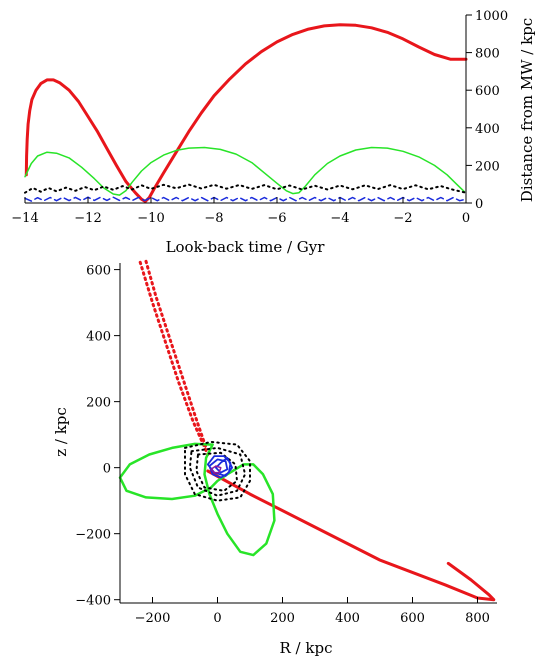 The width and height of the screenshot is (538, 668). I want to click on bottom-y-axis-label: z / kpc, so click(61, 432).